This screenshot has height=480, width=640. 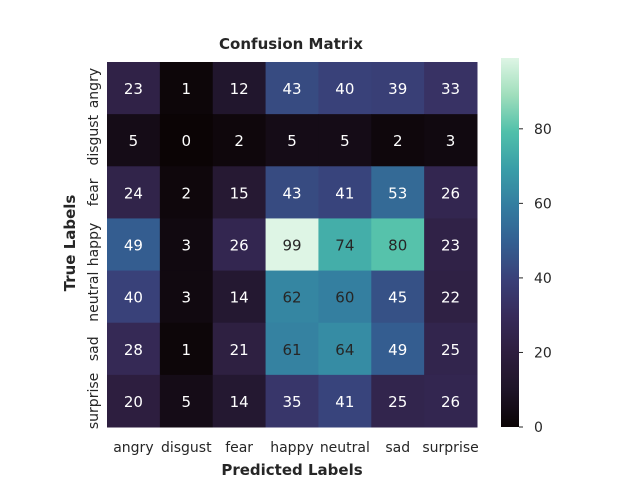 I want to click on x-tick-label: neutral, so click(x=345, y=448).